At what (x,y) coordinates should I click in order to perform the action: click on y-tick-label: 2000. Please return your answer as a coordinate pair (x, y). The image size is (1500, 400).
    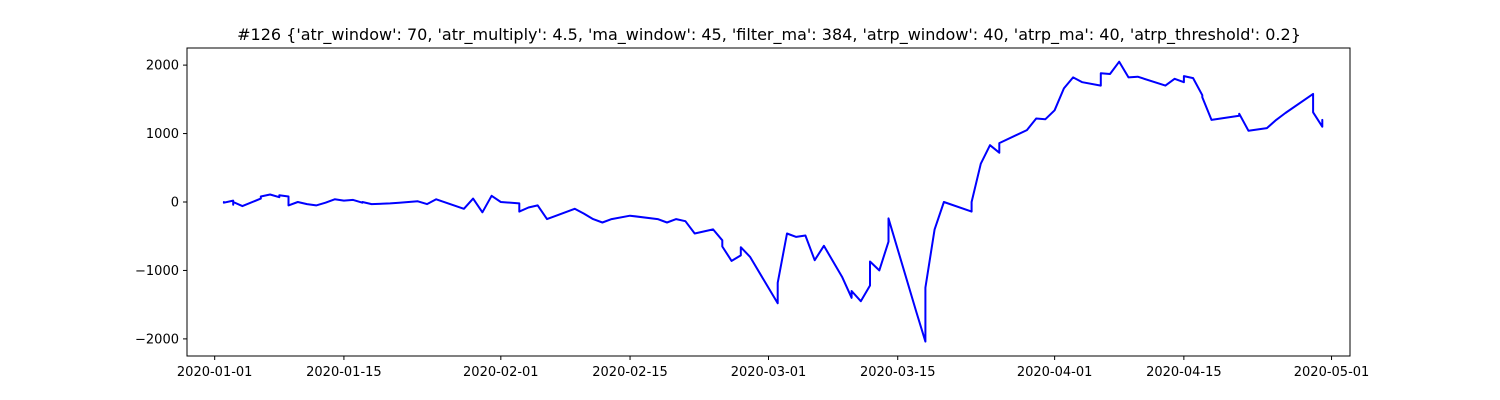
    Looking at the image, I should click on (162, 66).